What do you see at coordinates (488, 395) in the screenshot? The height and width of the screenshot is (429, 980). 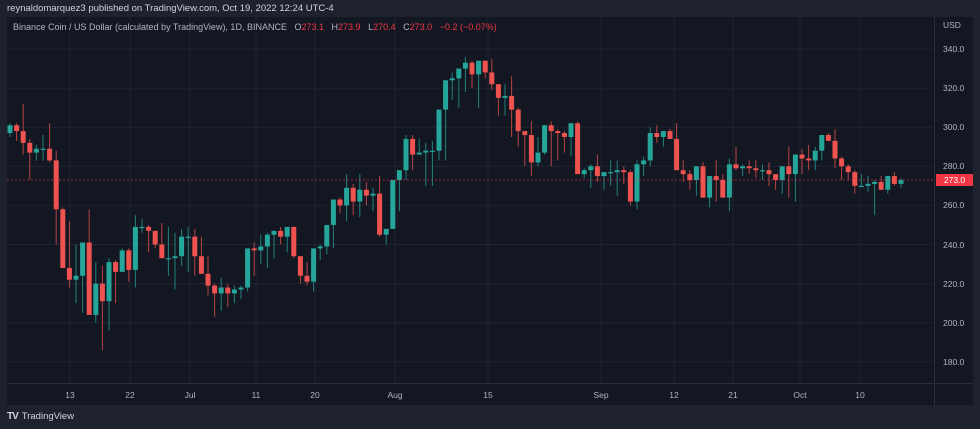 I see `time-tick-label: 15` at bounding box center [488, 395].